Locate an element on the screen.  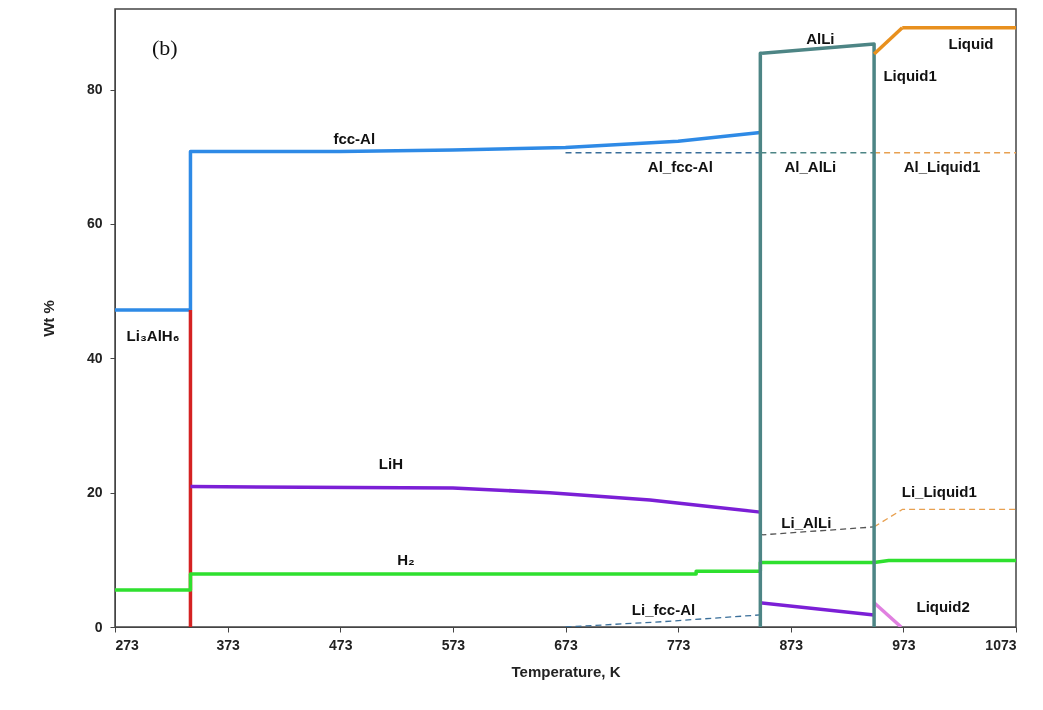
x-tick-label: 573 is located at coordinates (453, 644).